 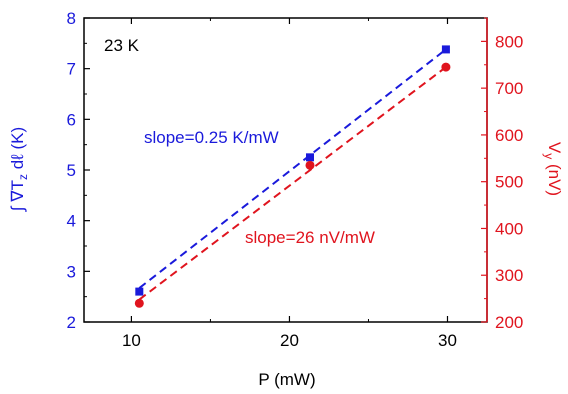 What do you see at coordinates (549, 156) in the screenshot?
I see `right-y-label-subscript: y` at bounding box center [549, 156].